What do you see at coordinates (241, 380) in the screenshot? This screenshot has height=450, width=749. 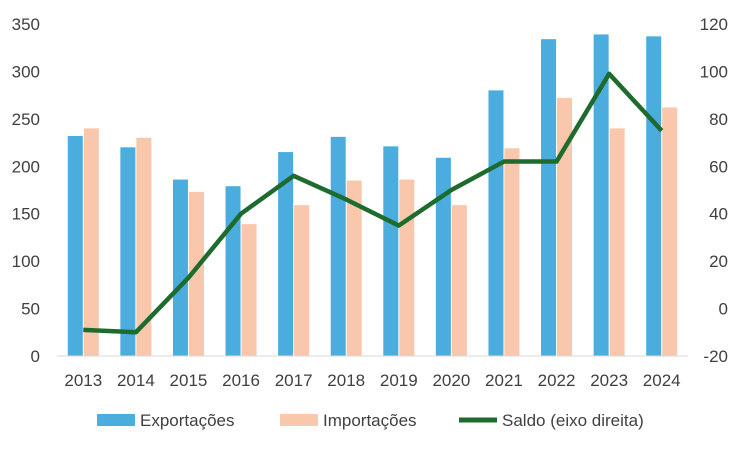 I see `x-tick-label: 2016` at bounding box center [241, 380].